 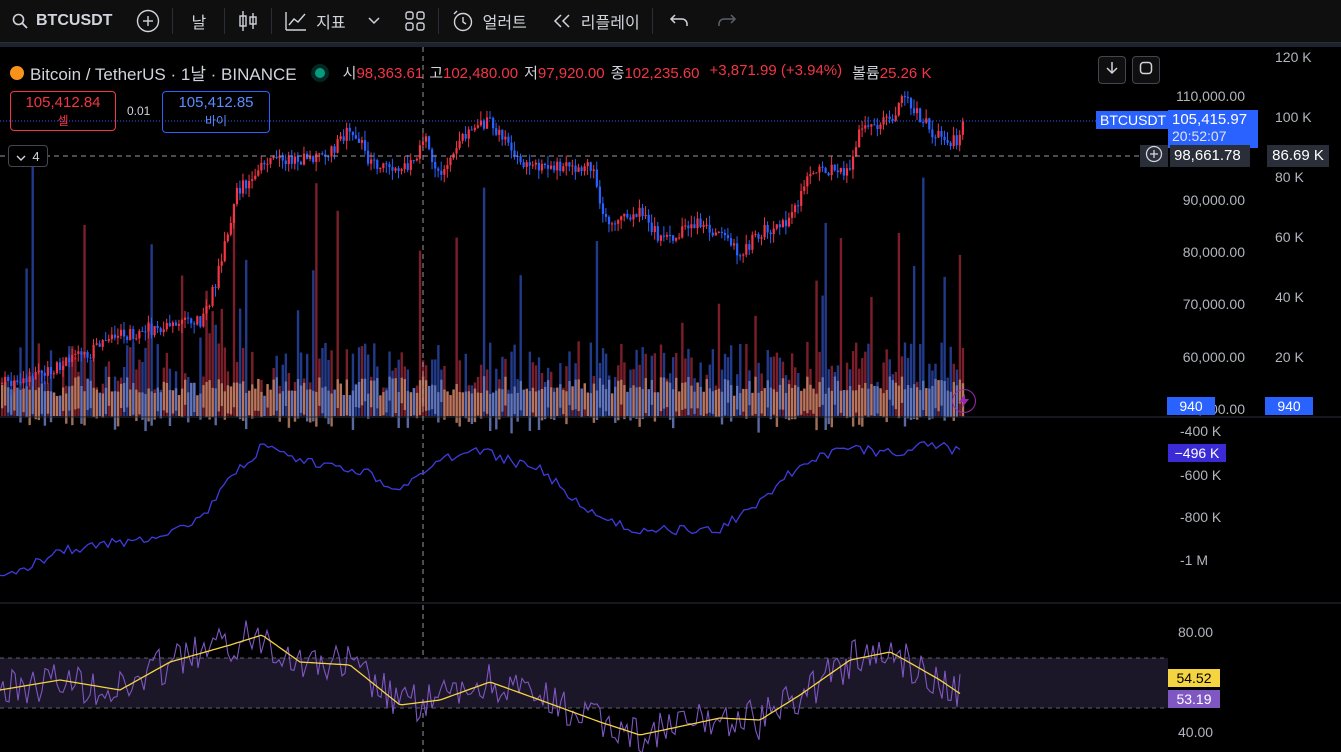 I want to click on download-button, so click(x=1112, y=70).